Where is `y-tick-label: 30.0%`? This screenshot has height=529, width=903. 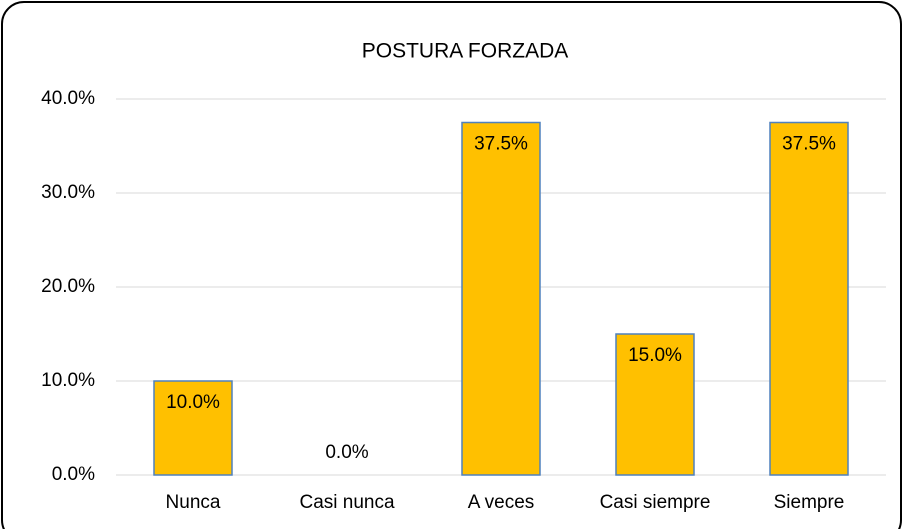 y-tick-label: 30.0% is located at coordinates (68, 192).